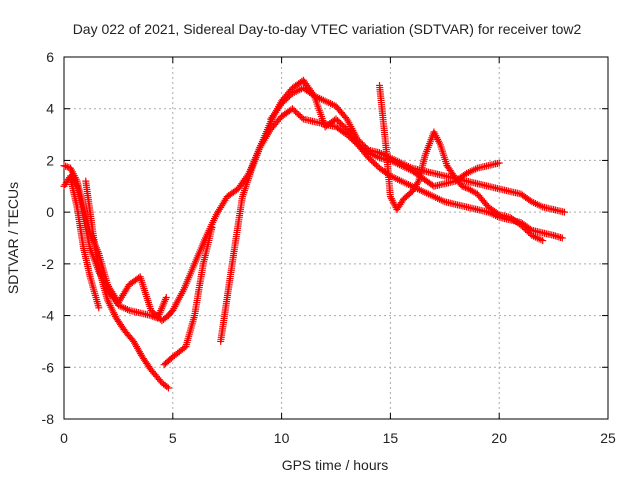 Image resolution: width=640 pixels, height=480 pixels. Describe the element at coordinates (282, 438) in the screenshot. I see `x-tick-label: 10` at that location.